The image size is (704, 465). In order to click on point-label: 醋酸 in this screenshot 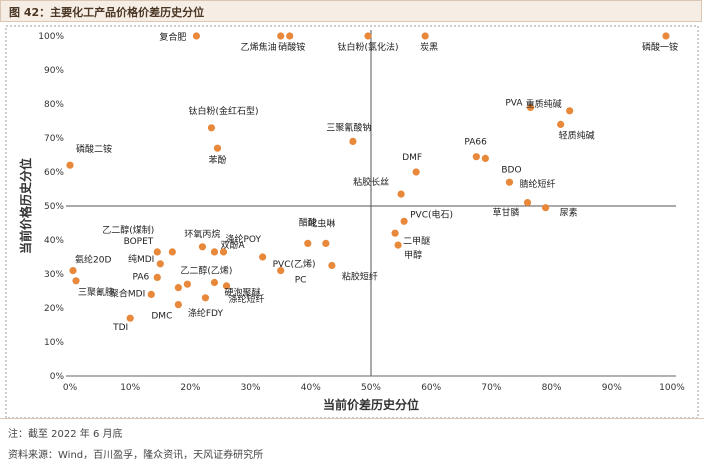, I will do `click(308, 222)`.